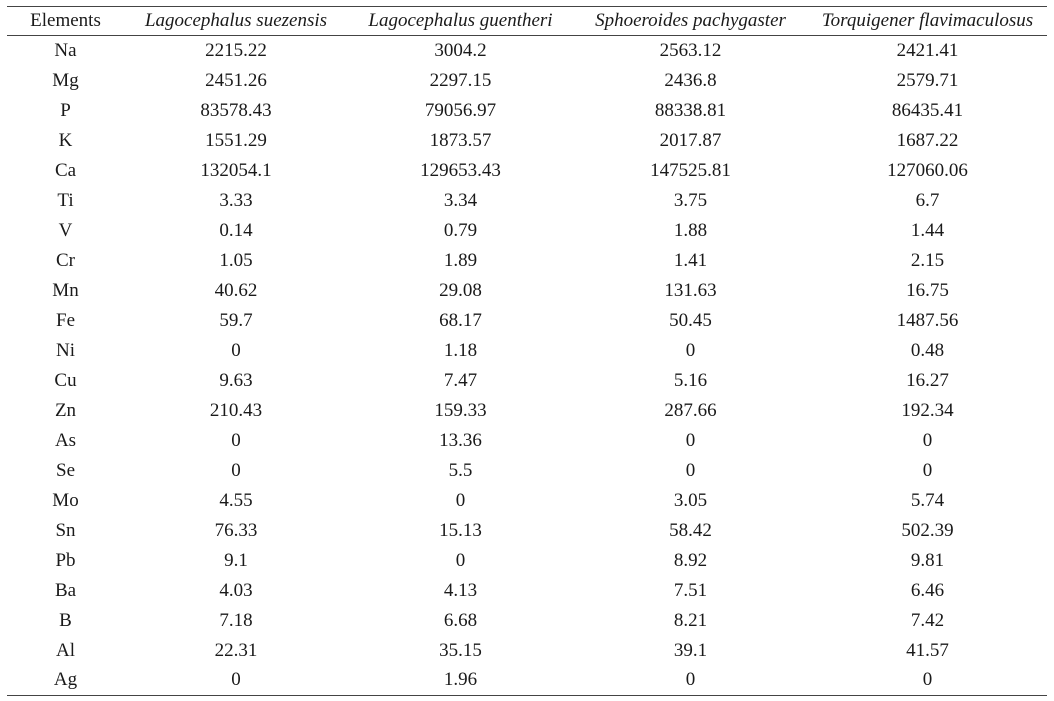 This screenshot has height=701, width=1054. What do you see at coordinates (527, 531) in the screenshot?
I see `table-row: Sn 76.33 15.13 58.42 502.39` at bounding box center [527, 531].